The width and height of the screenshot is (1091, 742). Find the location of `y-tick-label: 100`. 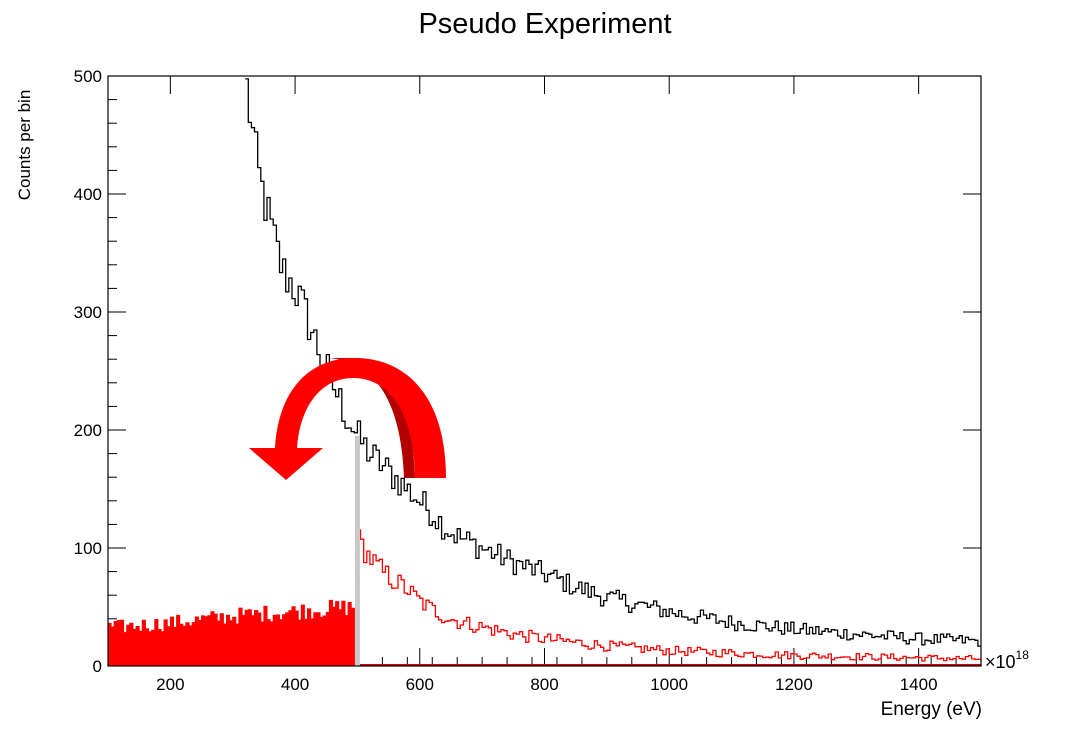

y-tick-label: 100 is located at coordinates (88, 548).